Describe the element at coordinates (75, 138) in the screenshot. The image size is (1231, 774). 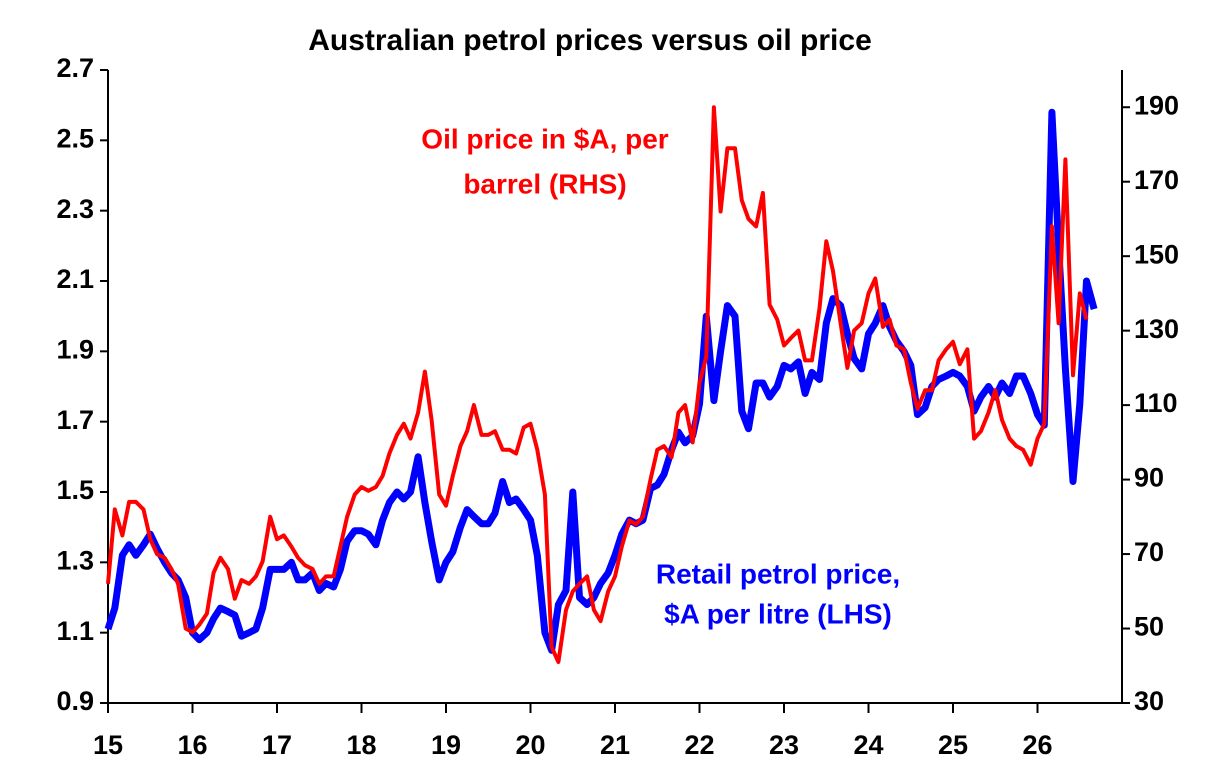
I see `y-tick-label: 2.5` at that location.